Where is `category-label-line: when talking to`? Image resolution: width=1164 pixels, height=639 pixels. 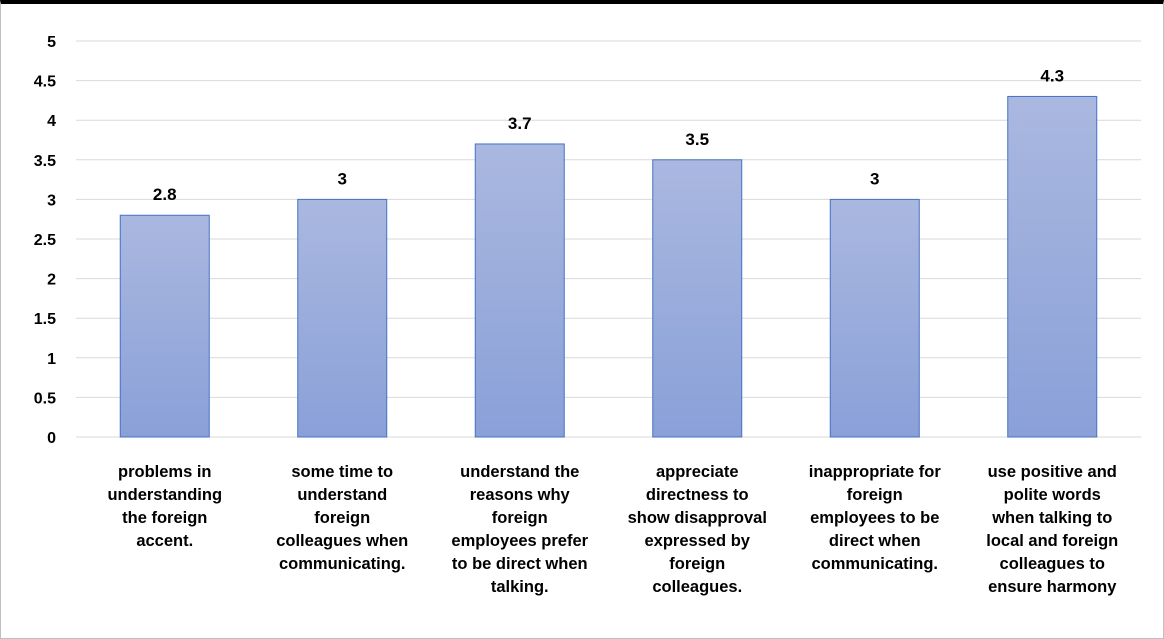 category-label-line: when talking to is located at coordinates (1051, 518).